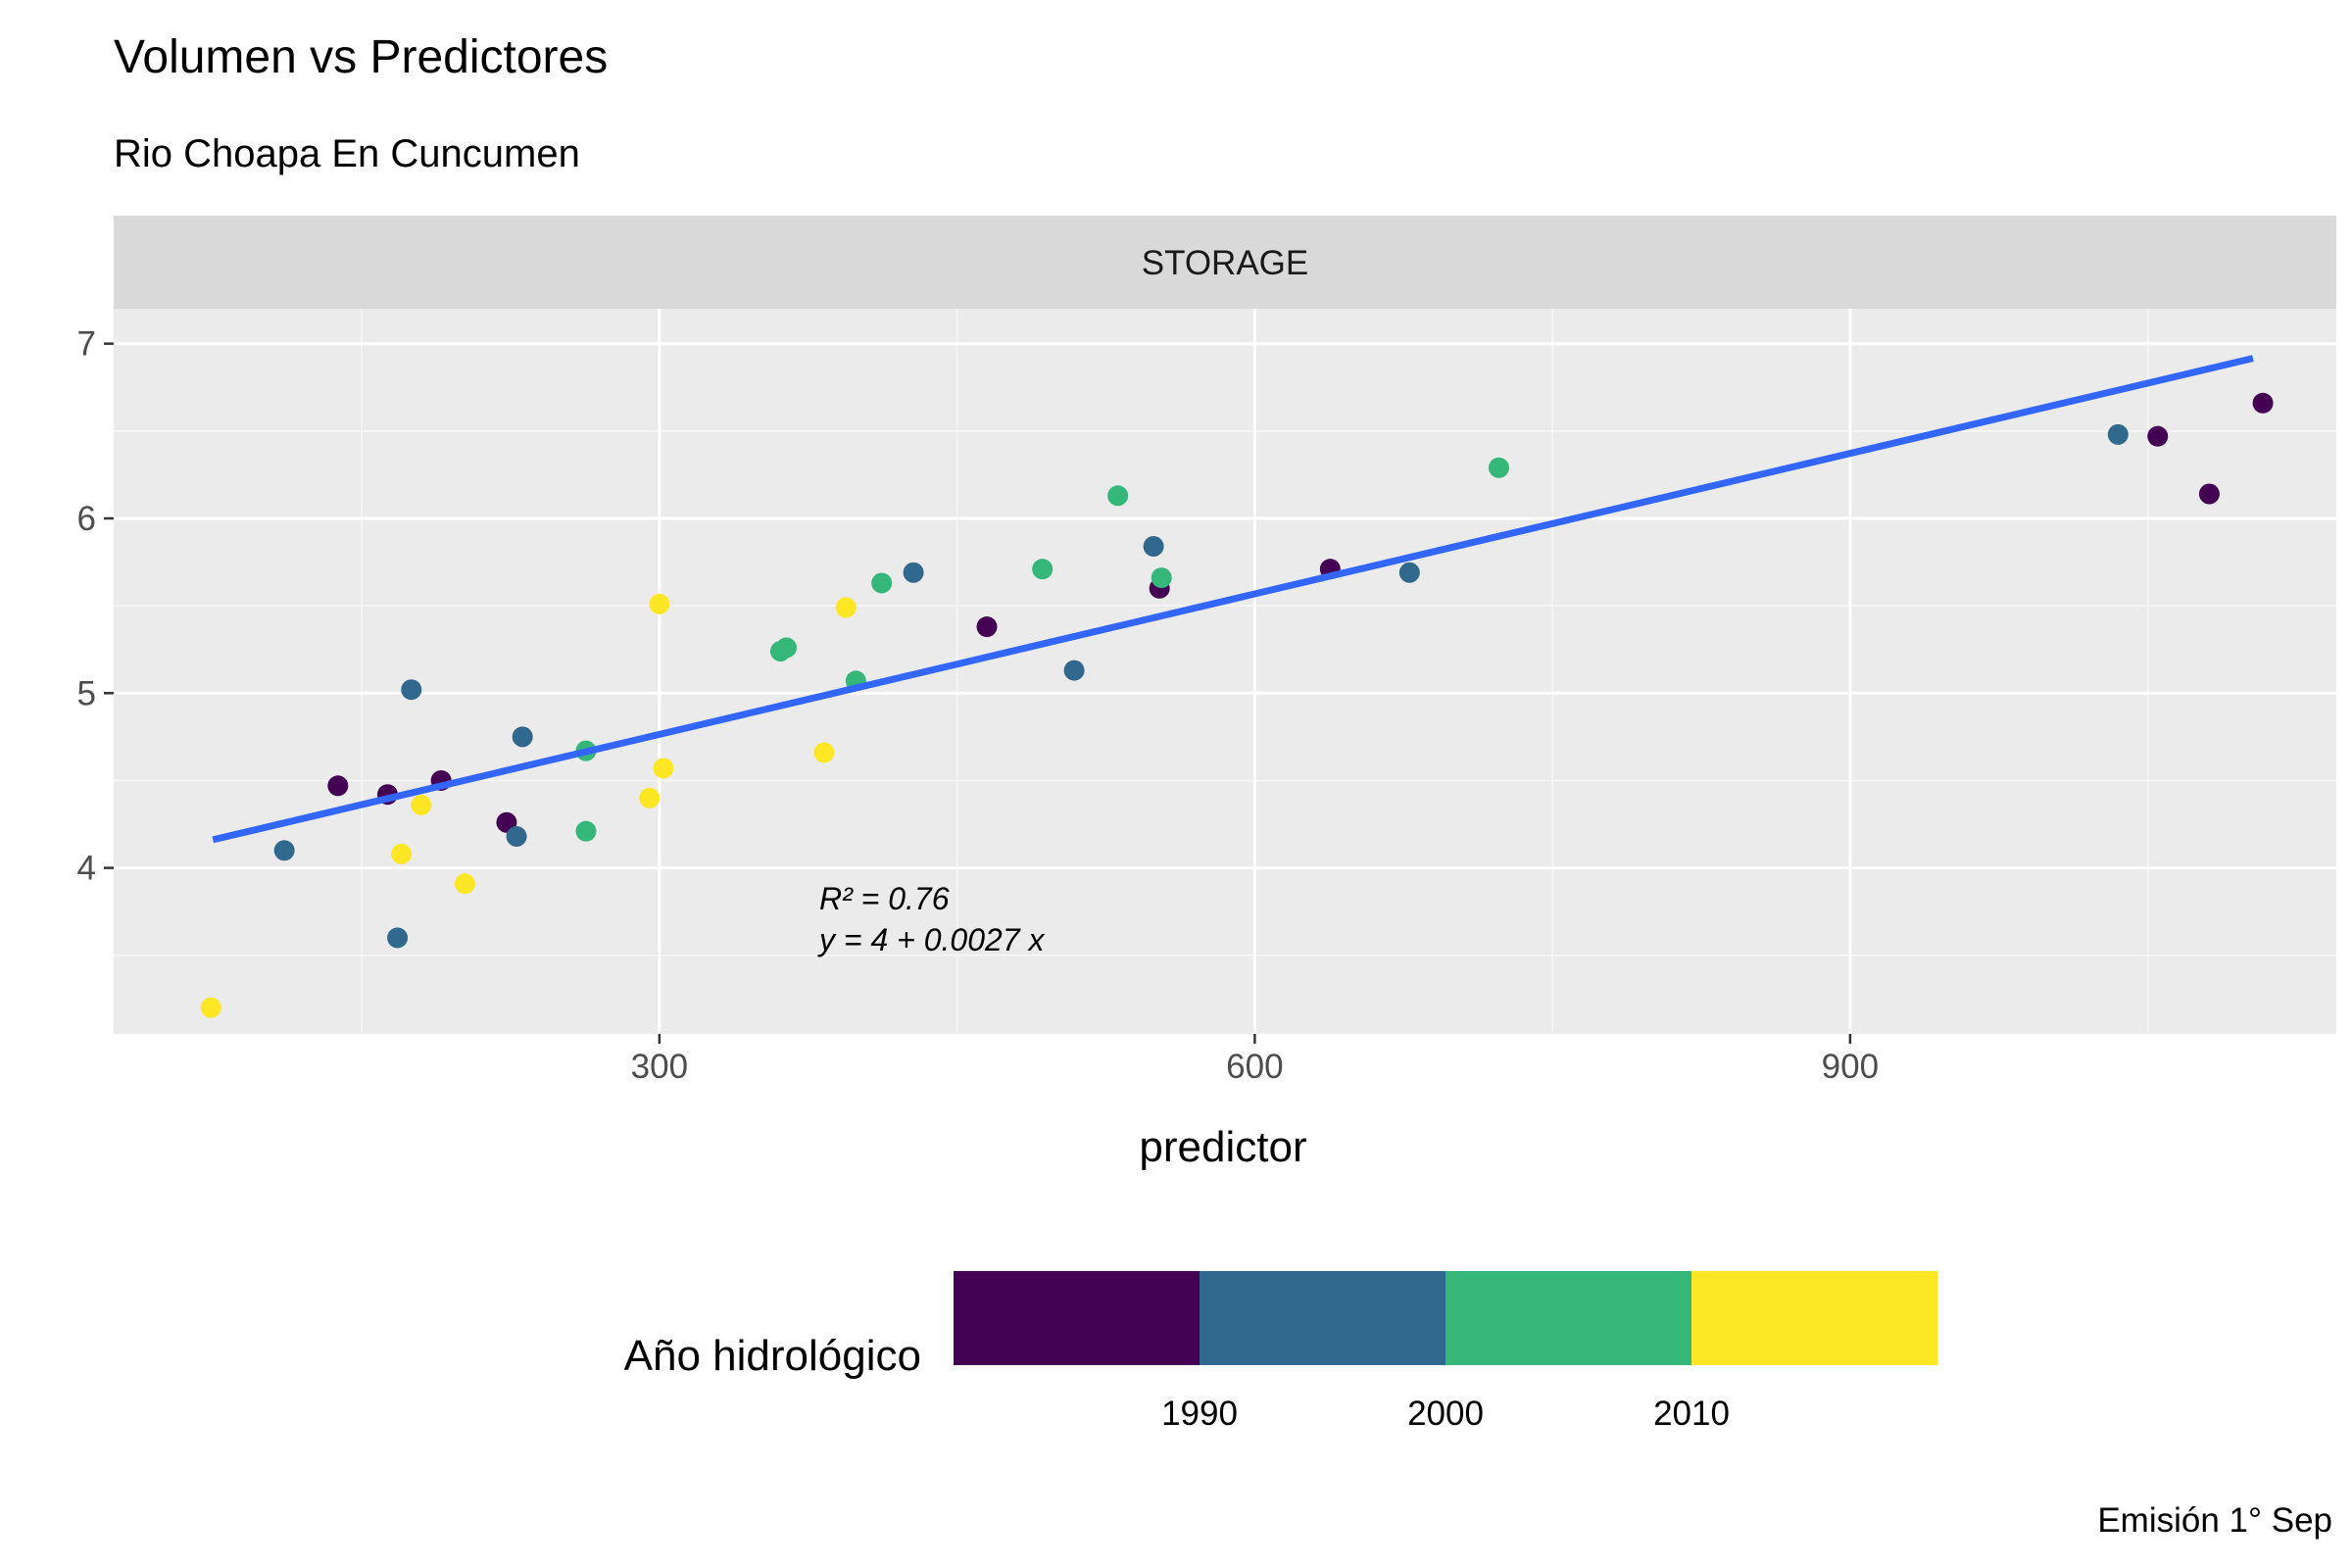 Image resolution: width=2352 pixels, height=1568 pixels. Describe the element at coordinates (1850, 1067) in the screenshot. I see `x-tick-label: 900` at that location.